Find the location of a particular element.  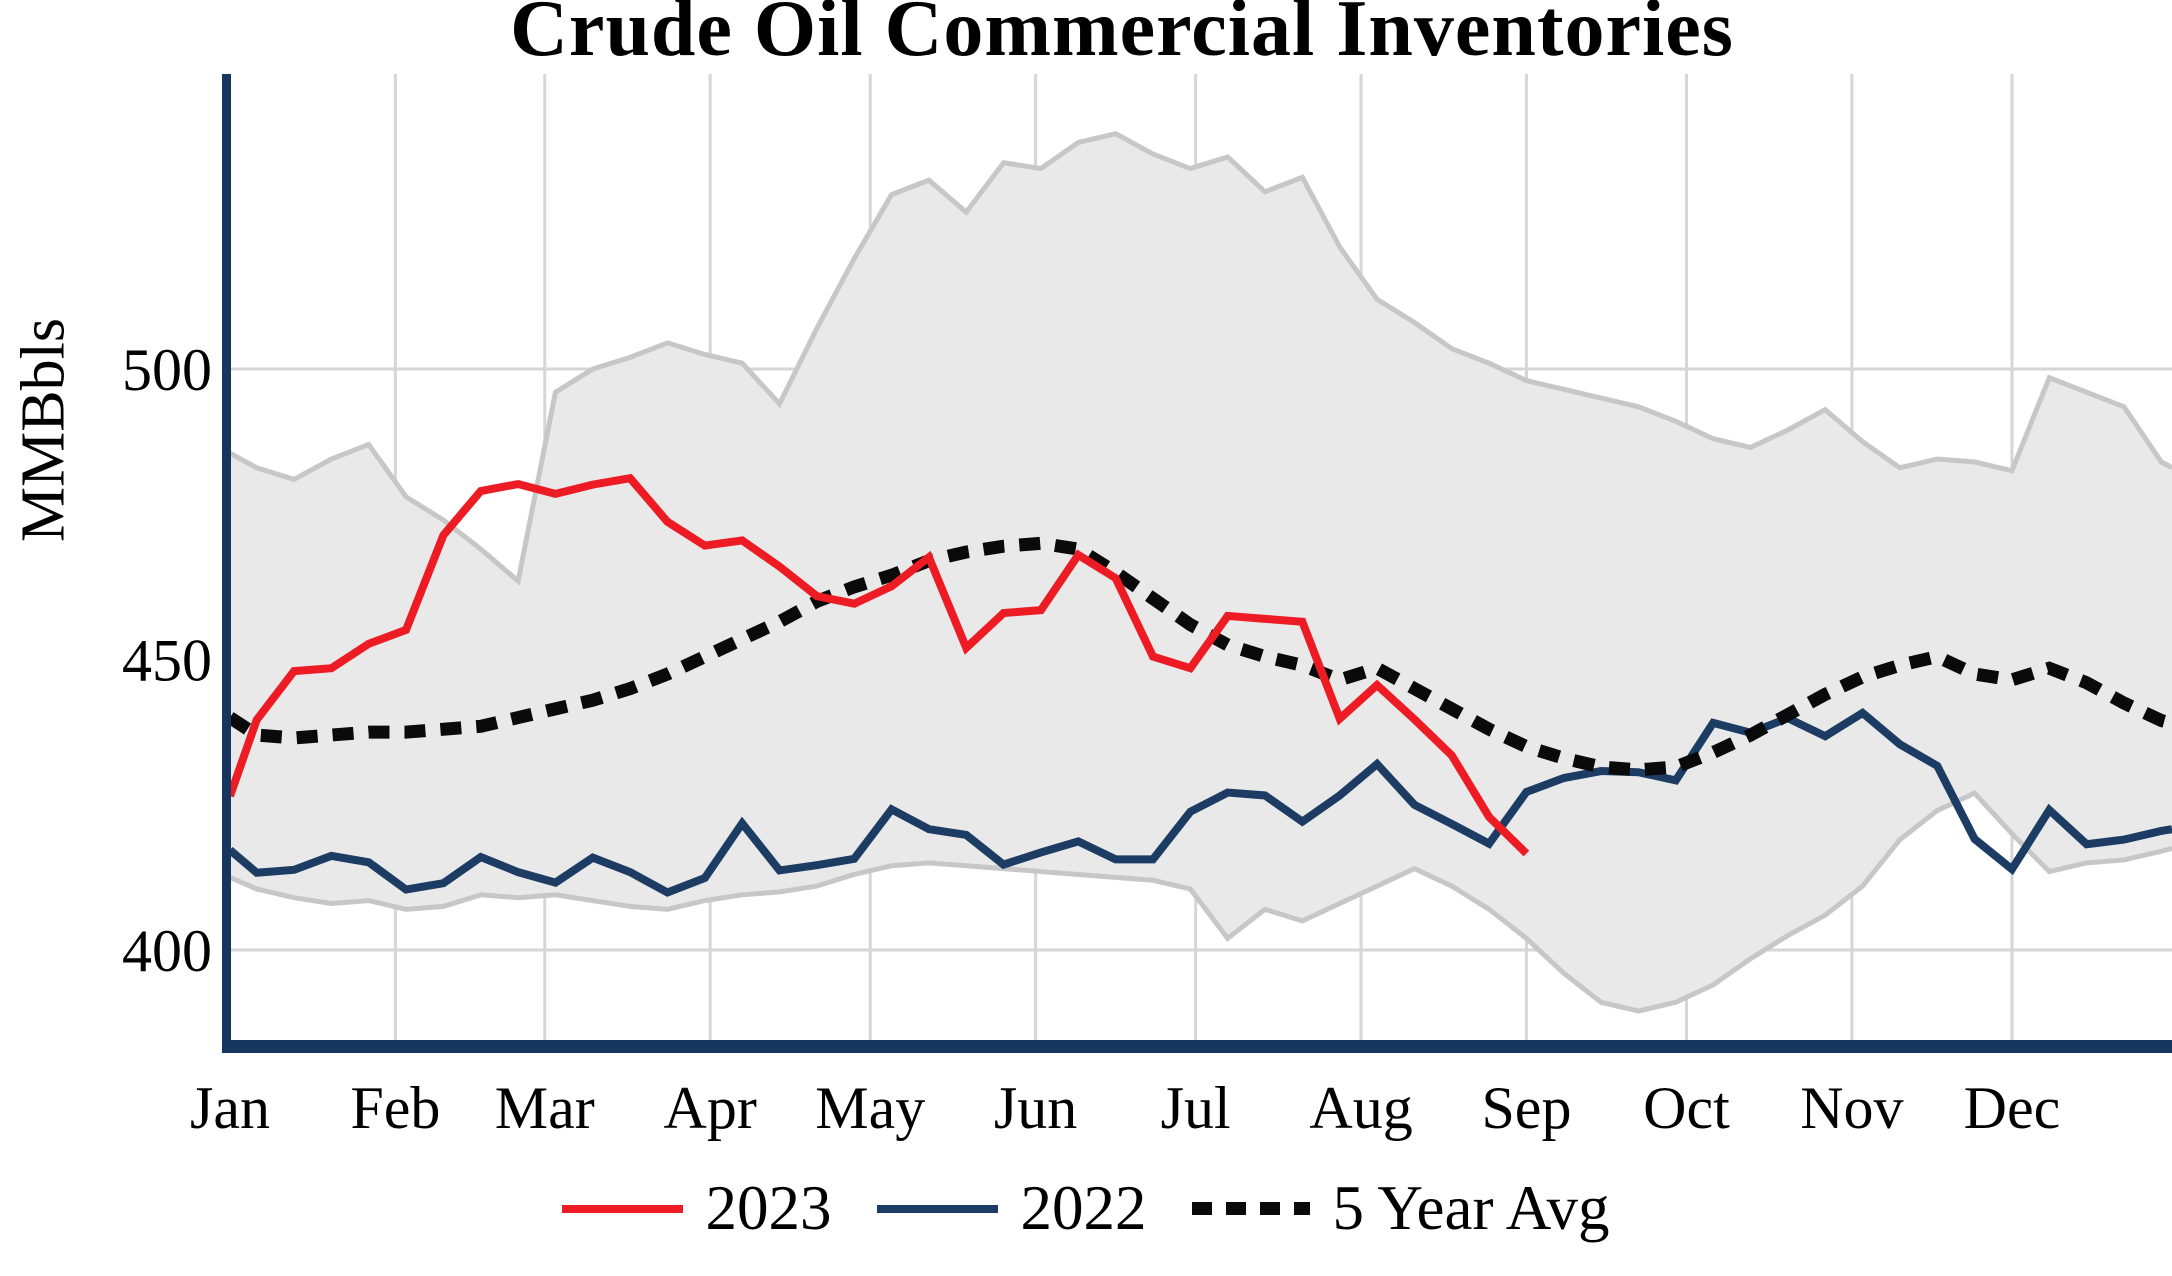

legend-swatch-5-year-avg is located at coordinates (1251, 1208).